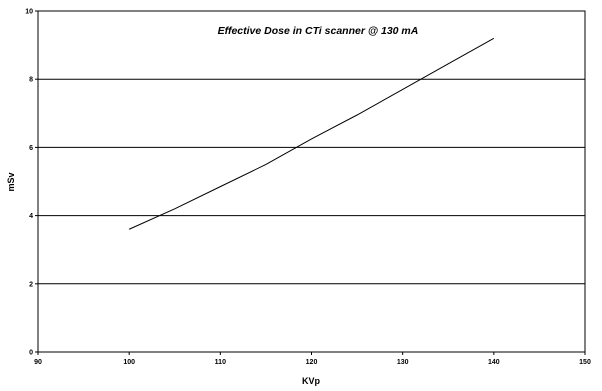 This screenshot has height=391, width=602. I want to click on y-tick-label: 6, so click(31, 148).